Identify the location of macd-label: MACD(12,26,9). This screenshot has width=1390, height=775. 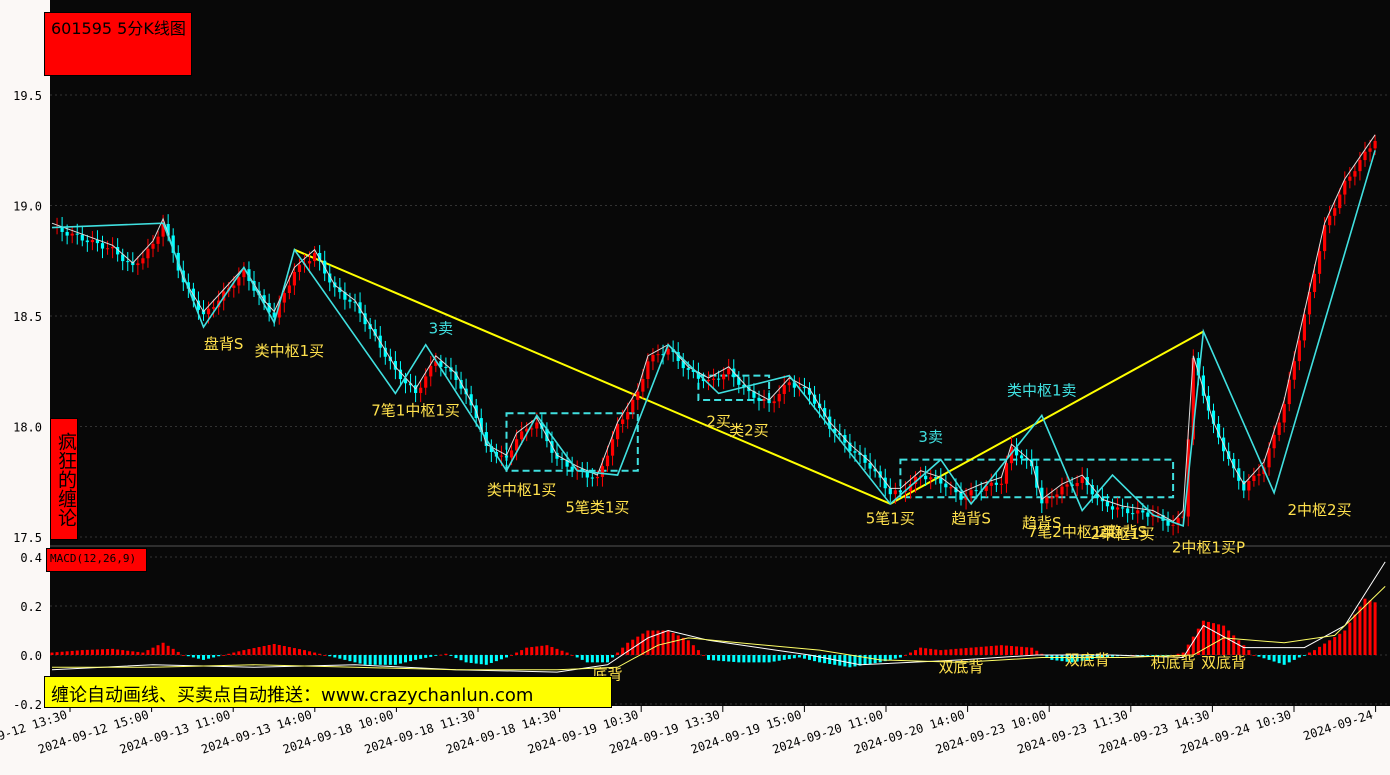
(93, 558).